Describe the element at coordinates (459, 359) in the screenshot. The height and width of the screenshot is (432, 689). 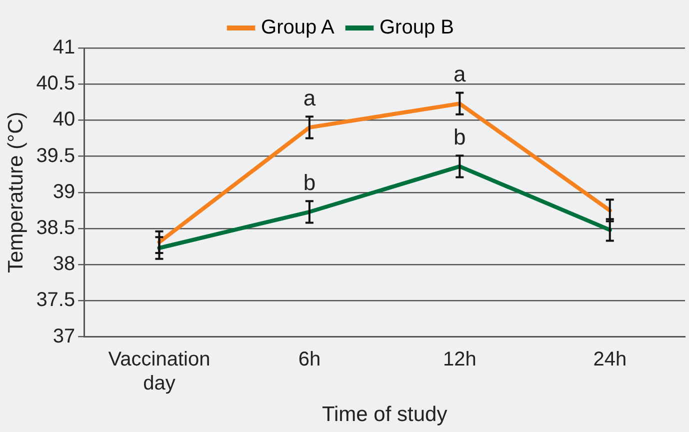
I see `x-tick-label: 12h` at that location.